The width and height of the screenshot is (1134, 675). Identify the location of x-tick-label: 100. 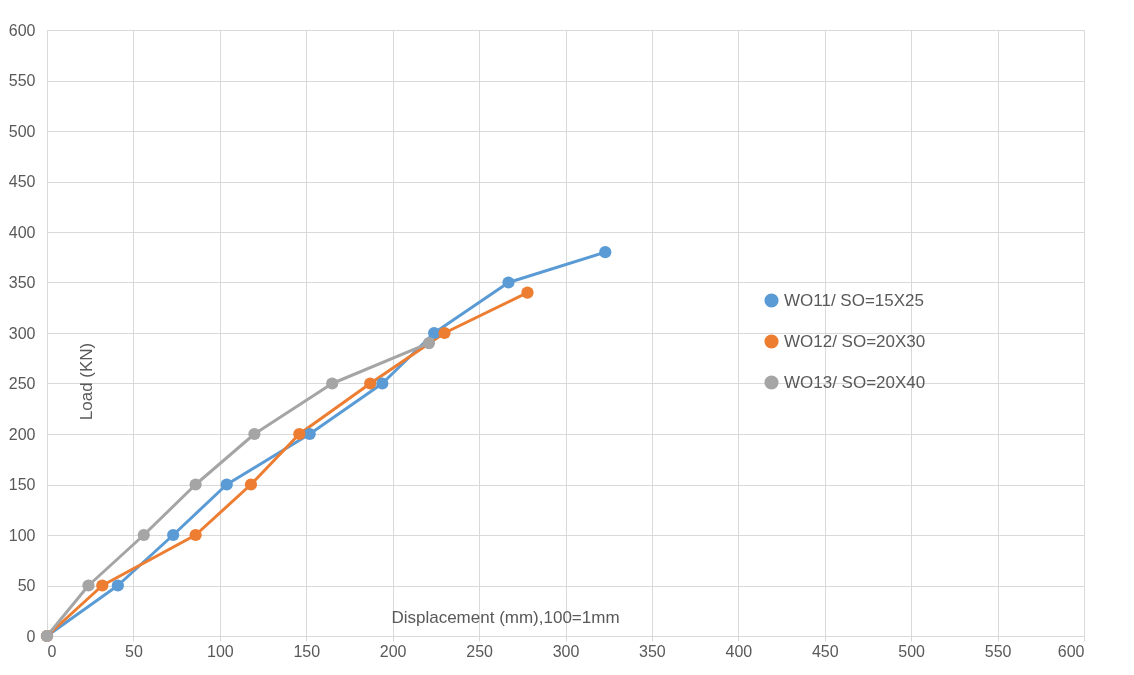
(220, 651).